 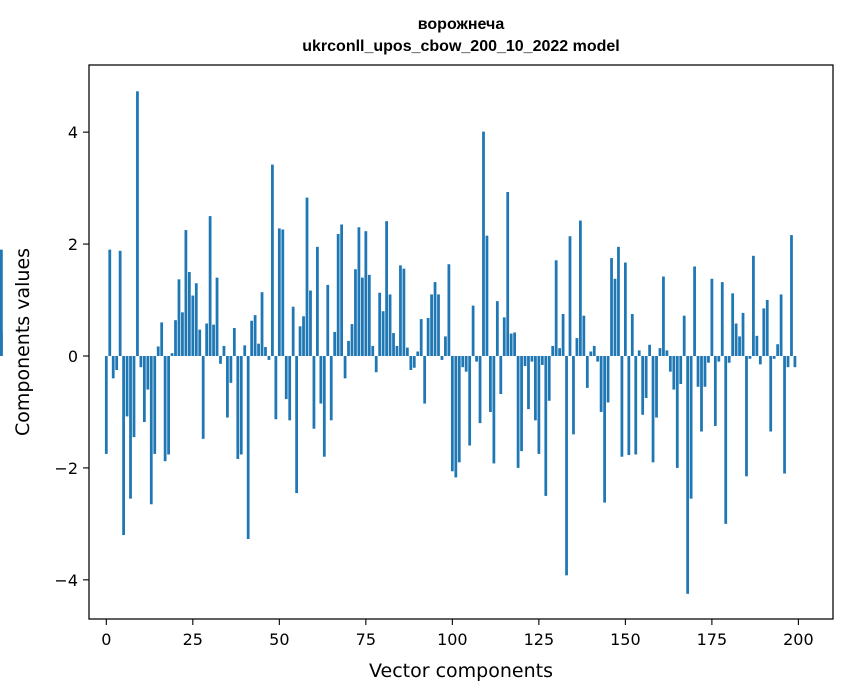 What do you see at coordinates (539, 639) in the screenshot?
I see `x-tick-label: 125` at bounding box center [539, 639].